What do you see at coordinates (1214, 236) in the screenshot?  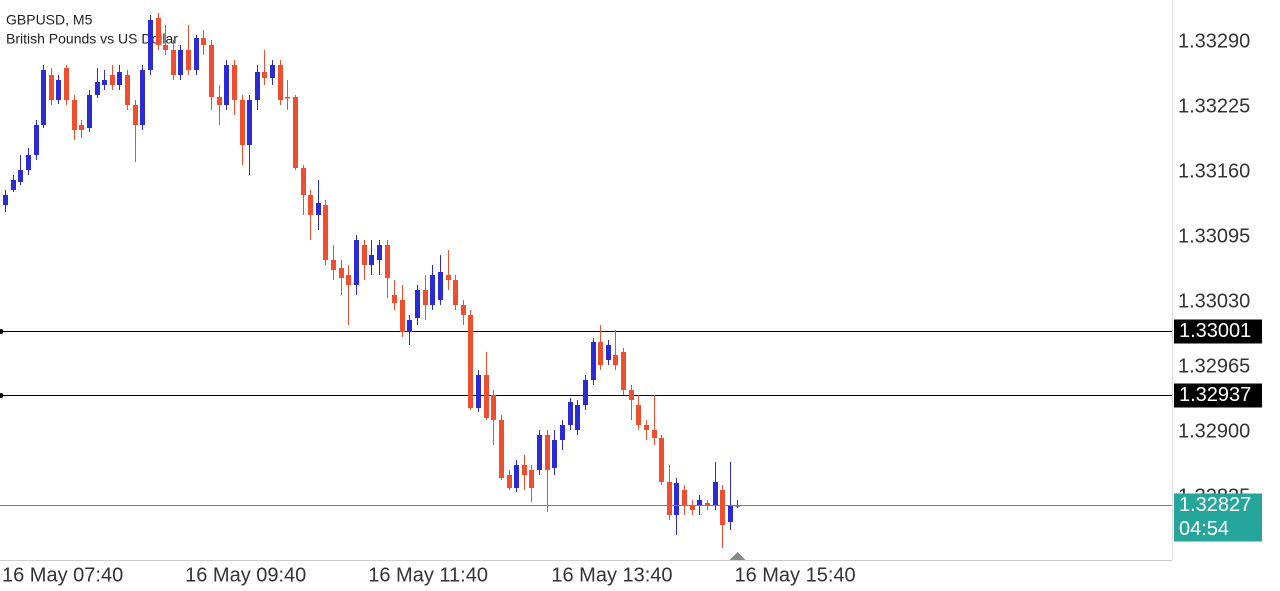 I see `y-tick-label: 1.33095` at bounding box center [1214, 236].